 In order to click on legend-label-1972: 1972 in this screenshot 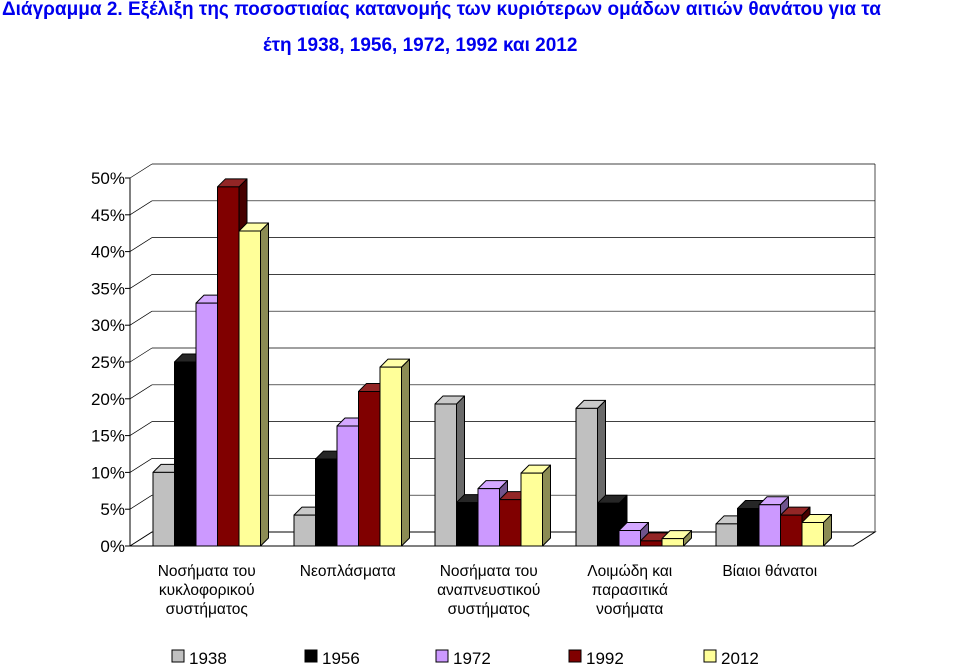, I will do `click(472, 658)`.